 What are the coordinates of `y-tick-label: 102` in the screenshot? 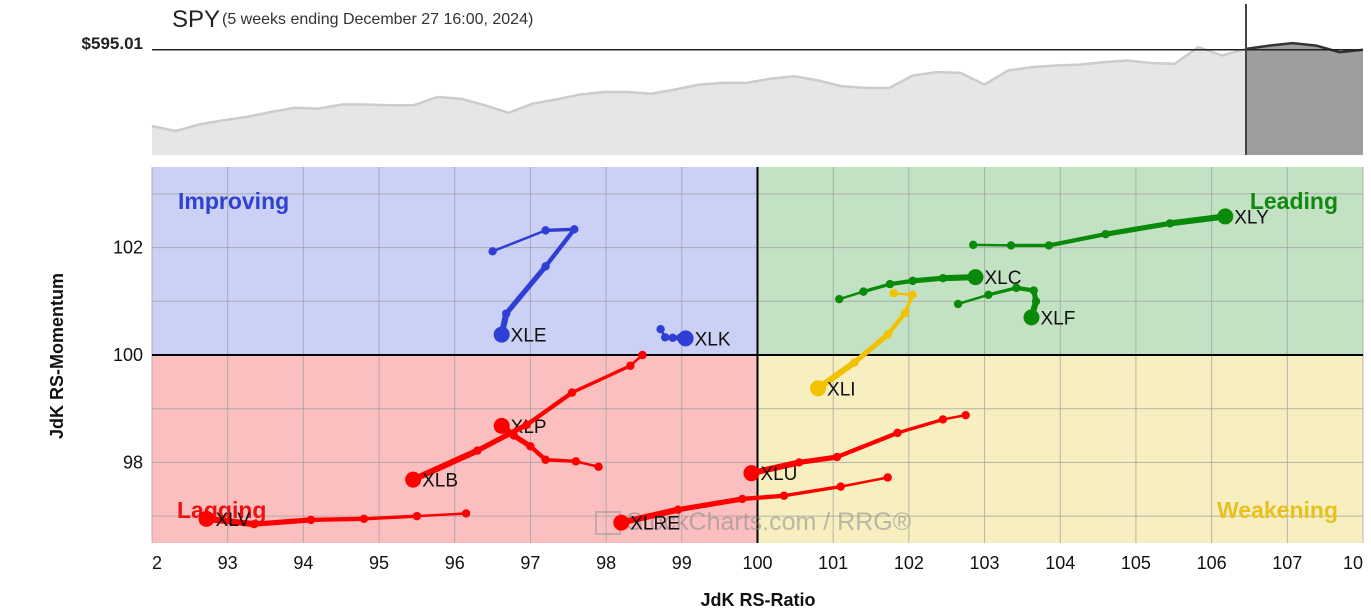 It's located at (128, 248).